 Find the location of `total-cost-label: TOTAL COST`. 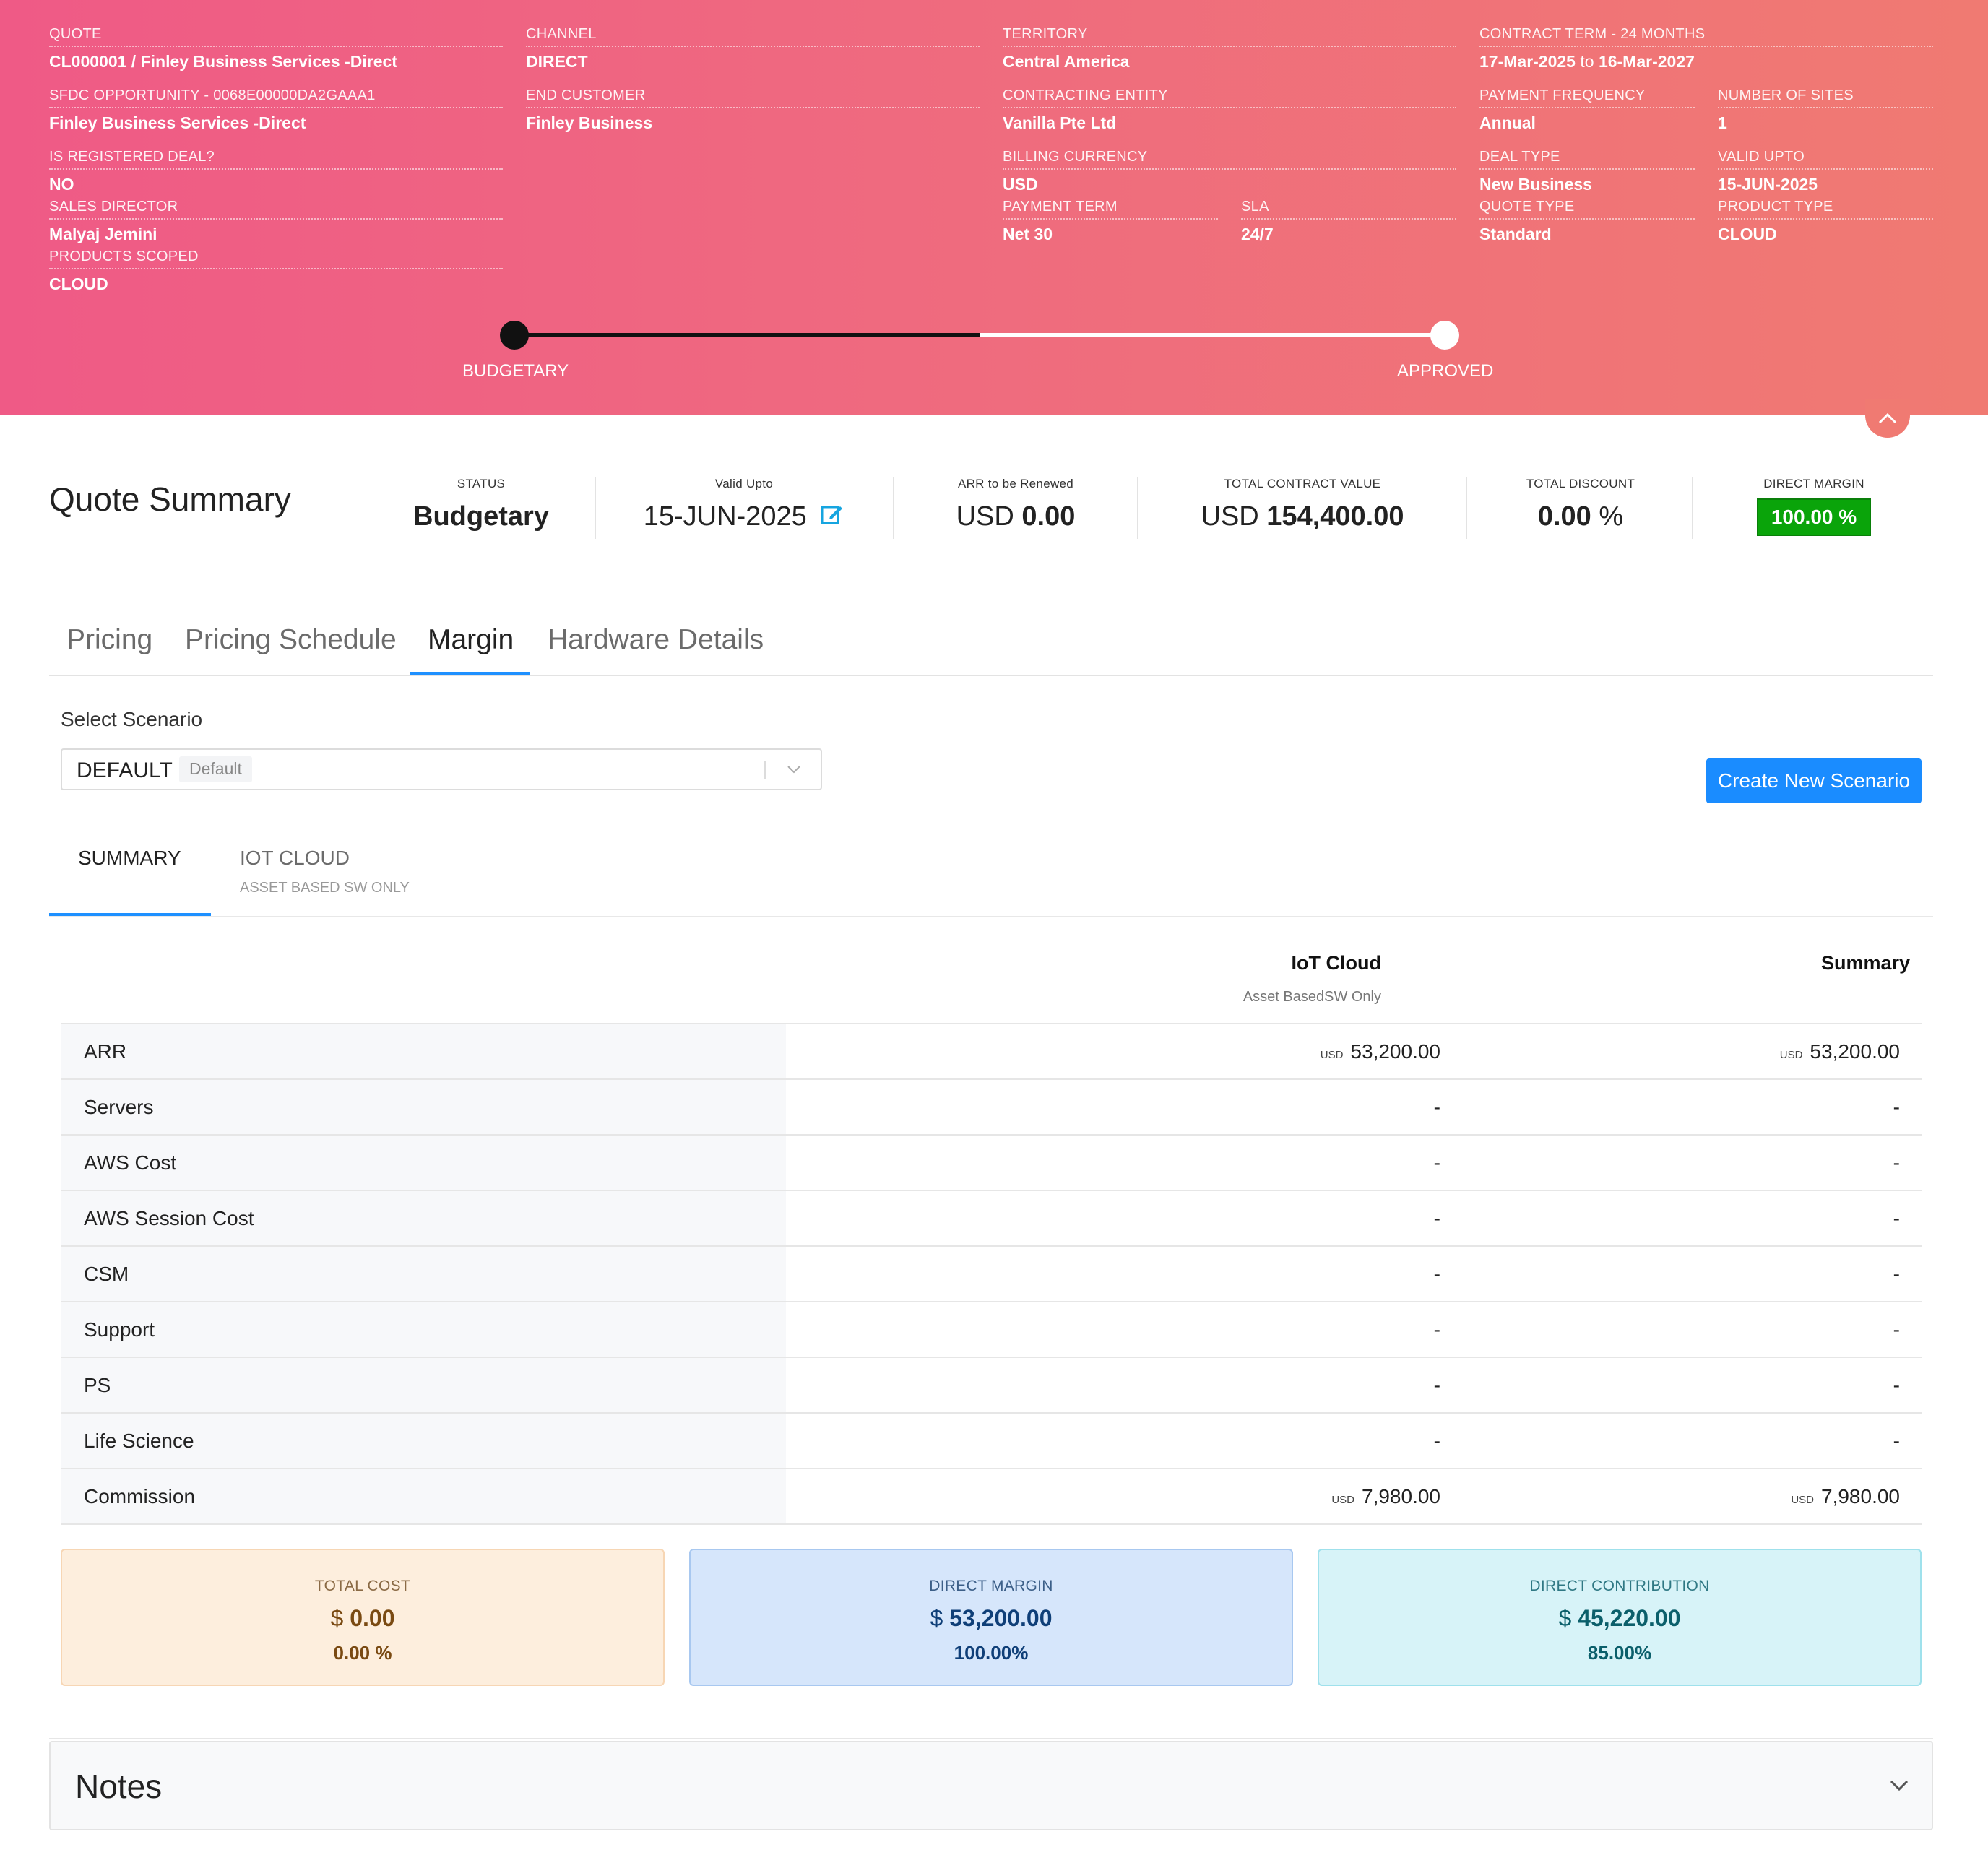

total-cost-label: TOTAL COST is located at coordinates (362, 1586).